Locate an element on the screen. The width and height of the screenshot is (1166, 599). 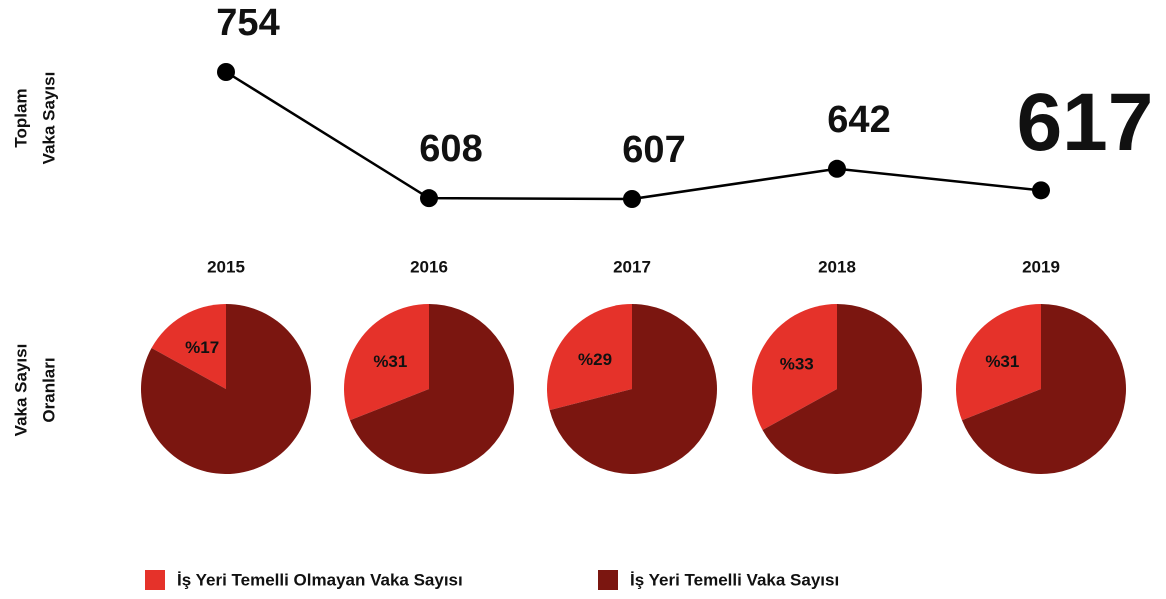
year-label: 2015 is located at coordinates (226, 266).